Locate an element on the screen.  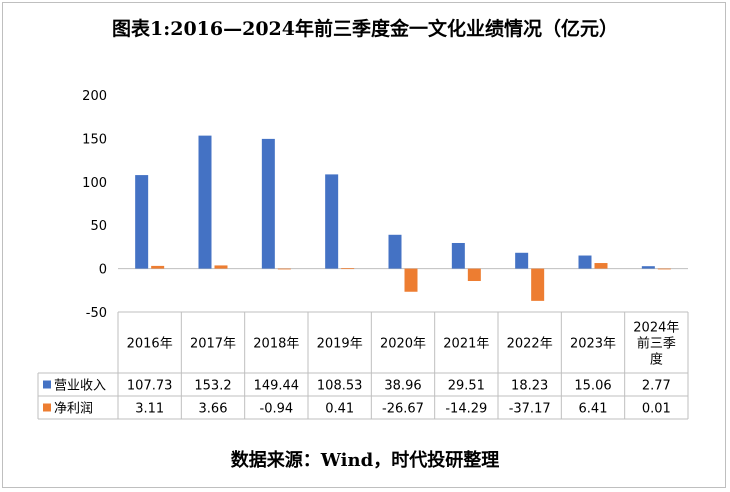
data-value-label: 107.73 is located at coordinates (150, 386).